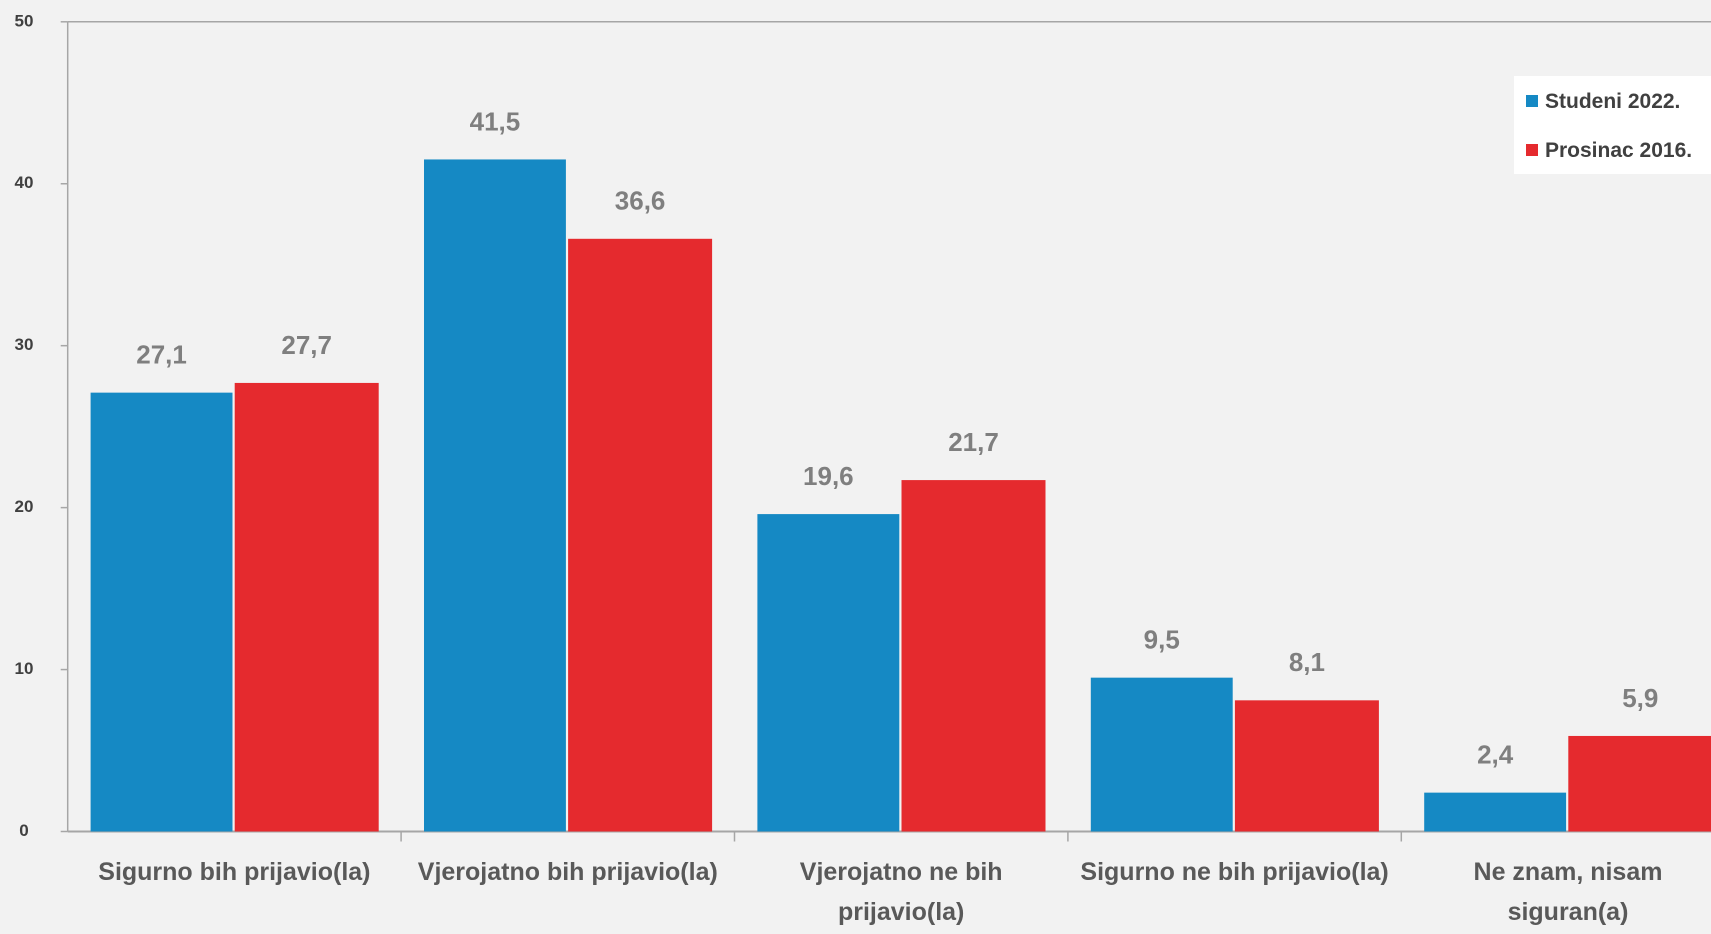  I want to click on y-tick-label: 0, so click(23, 830).